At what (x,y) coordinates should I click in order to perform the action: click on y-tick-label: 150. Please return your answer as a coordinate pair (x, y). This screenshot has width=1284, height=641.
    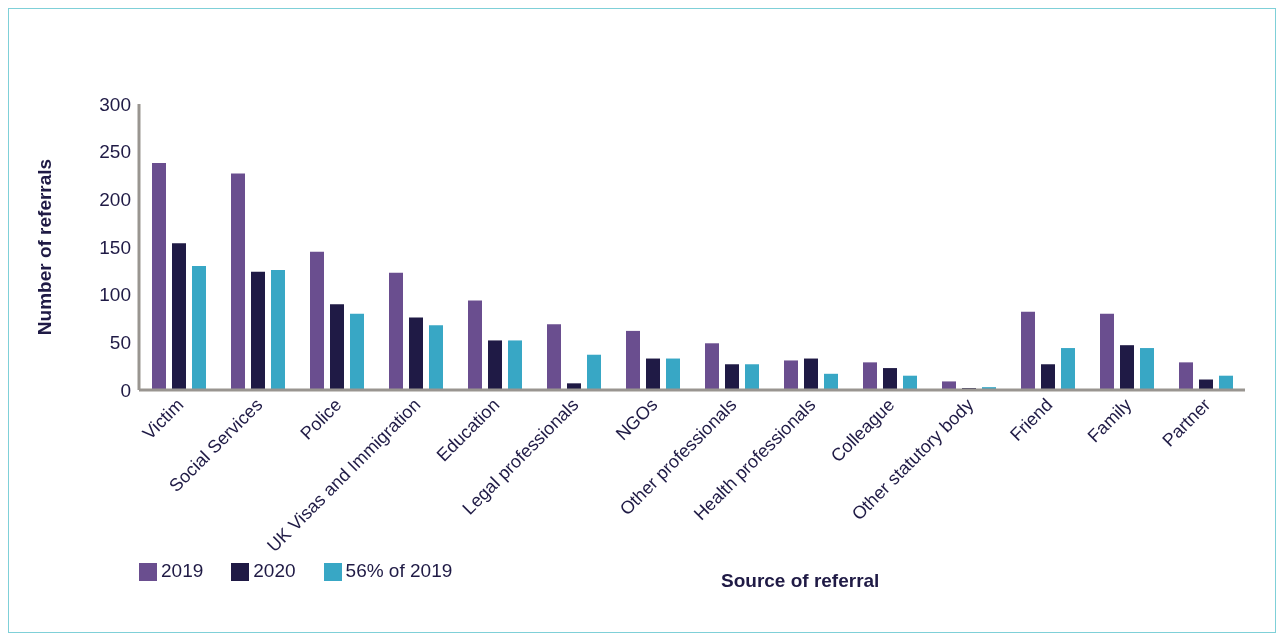
    Looking at the image, I should click on (115, 247).